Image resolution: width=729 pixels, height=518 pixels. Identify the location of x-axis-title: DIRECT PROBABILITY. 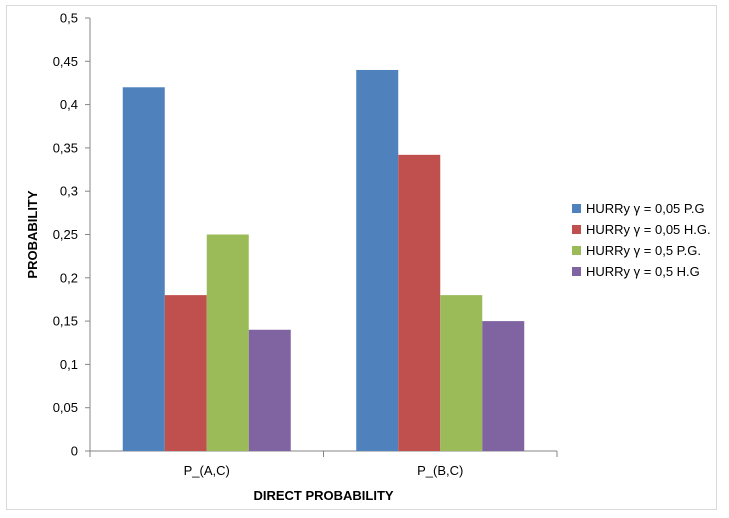
(323, 495).